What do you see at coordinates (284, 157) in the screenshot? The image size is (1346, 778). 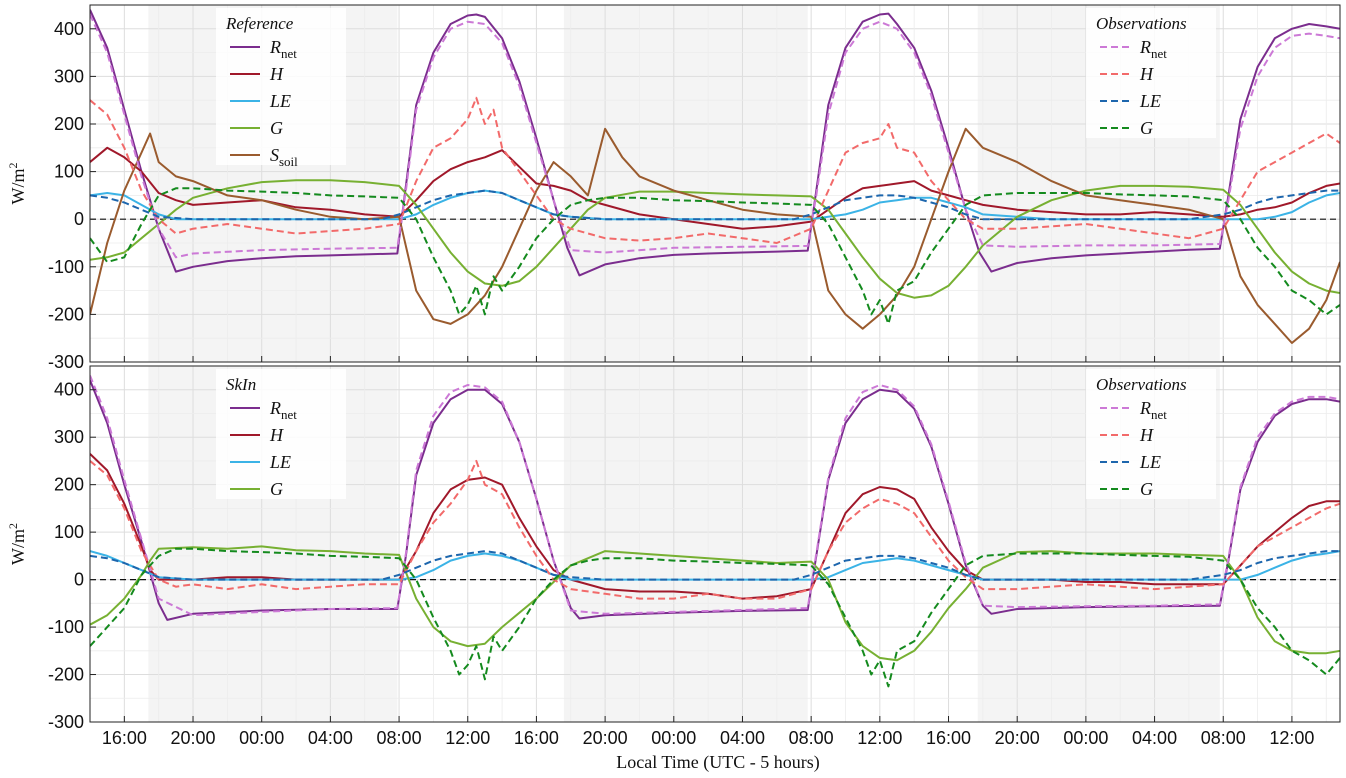 I see `legend-label: Ssoil` at bounding box center [284, 157].